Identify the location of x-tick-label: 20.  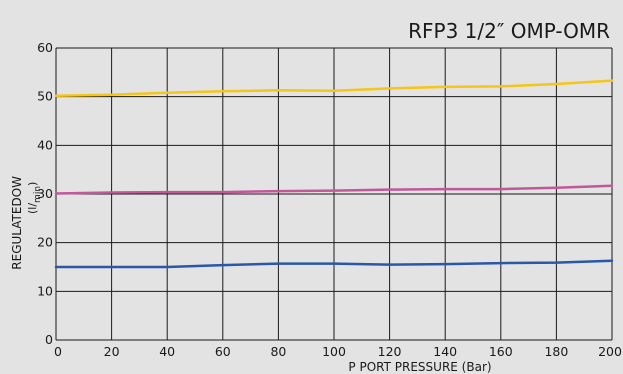
(112, 351).